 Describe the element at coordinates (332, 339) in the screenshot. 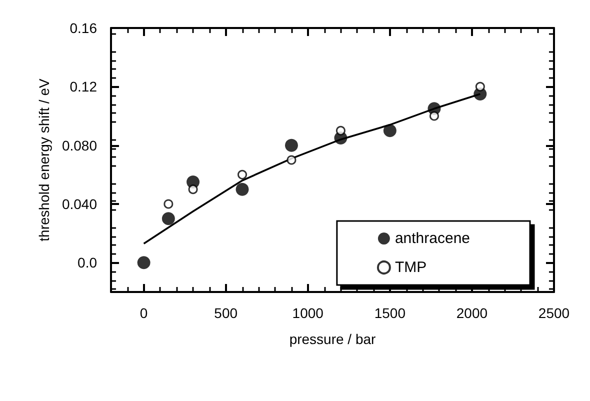

I see `x-axis-title: pressure / bar` at that location.